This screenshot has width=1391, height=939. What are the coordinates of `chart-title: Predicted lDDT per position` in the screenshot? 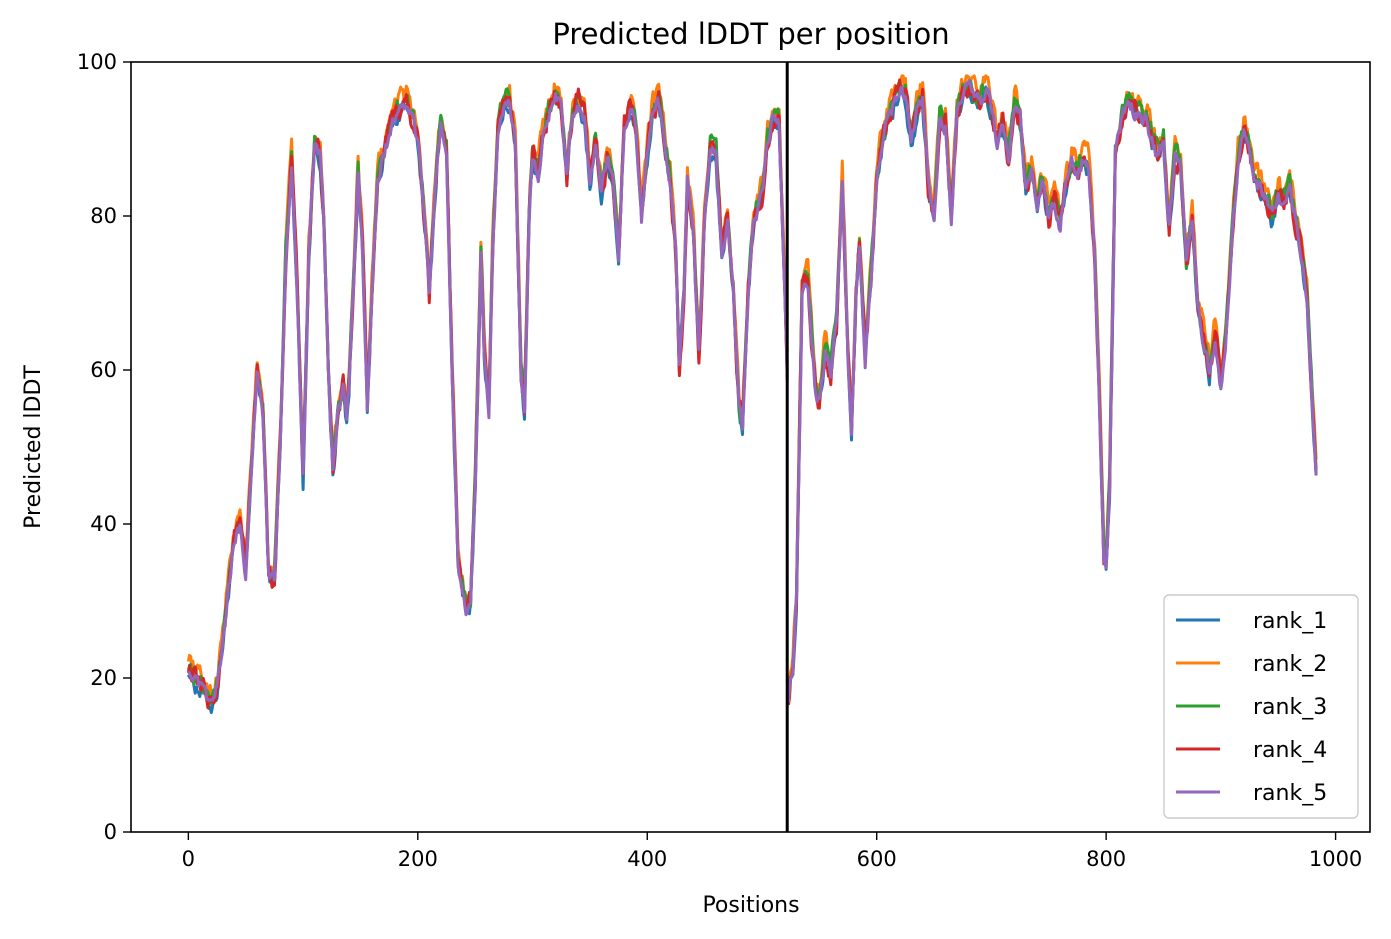 It's located at (750, 34).